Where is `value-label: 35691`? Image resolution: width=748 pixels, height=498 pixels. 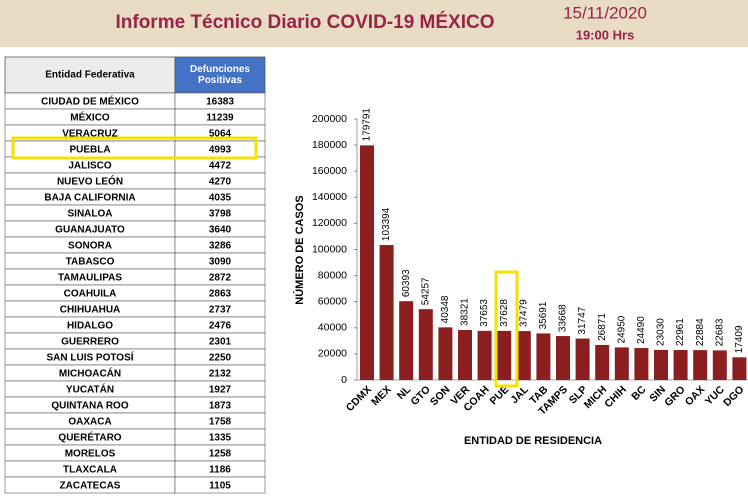 value-label: 35691 is located at coordinates (543, 315).